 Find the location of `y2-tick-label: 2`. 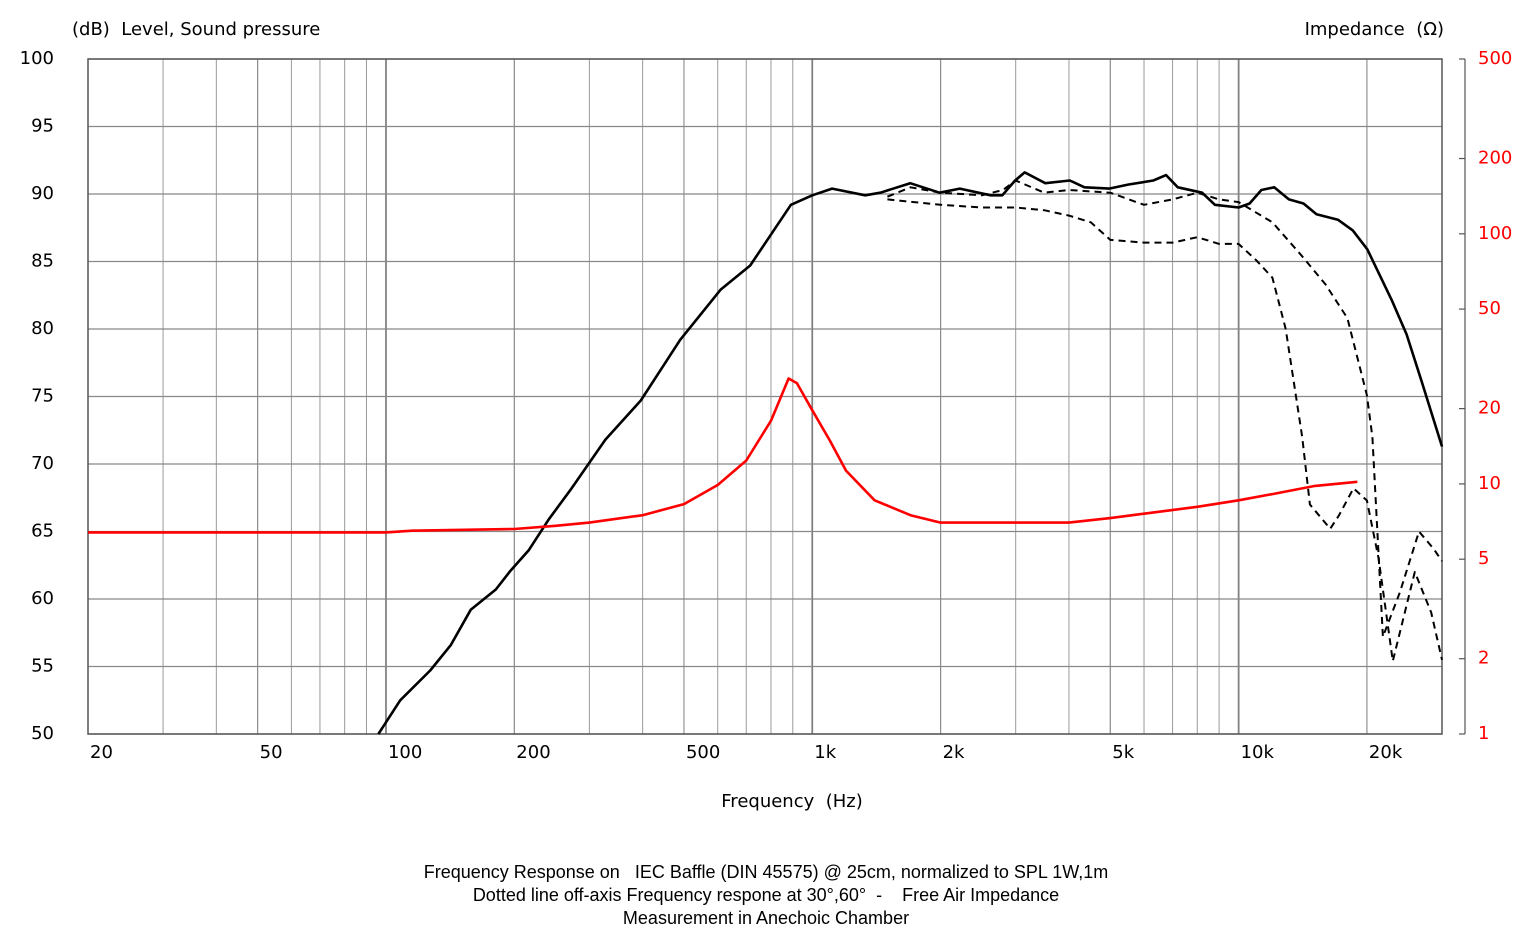

y2-tick-label: 2 is located at coordinates (1483, 658).